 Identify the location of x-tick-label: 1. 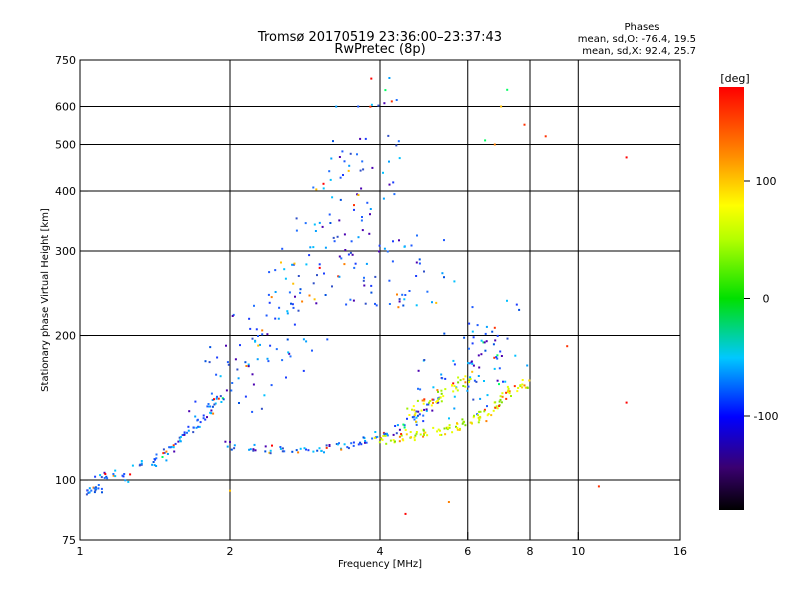
(80, 551).